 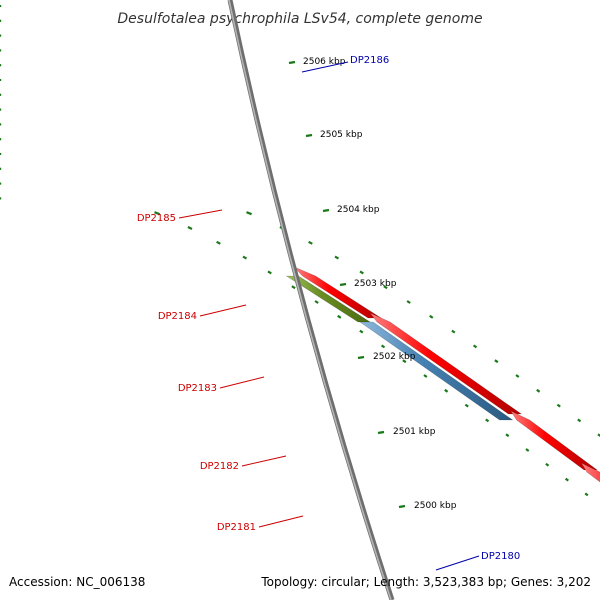 What do you see at coordinates (219, 466) in the screenshot?
I see `gene-label-dp2182: DP2182` at bounding box center [219, 466].